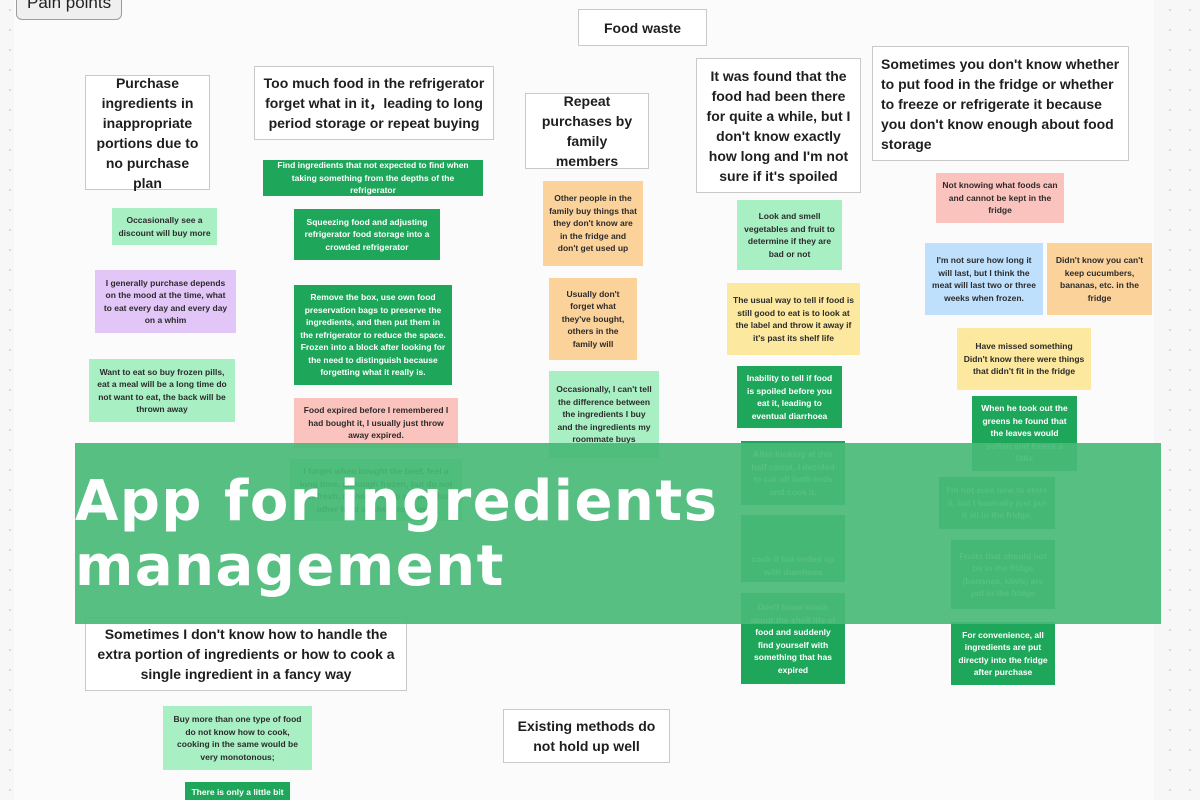 This screenshot has width=1200, height=800. I want to click on section-tag-pain-points: Pain points, so click(69, 10).